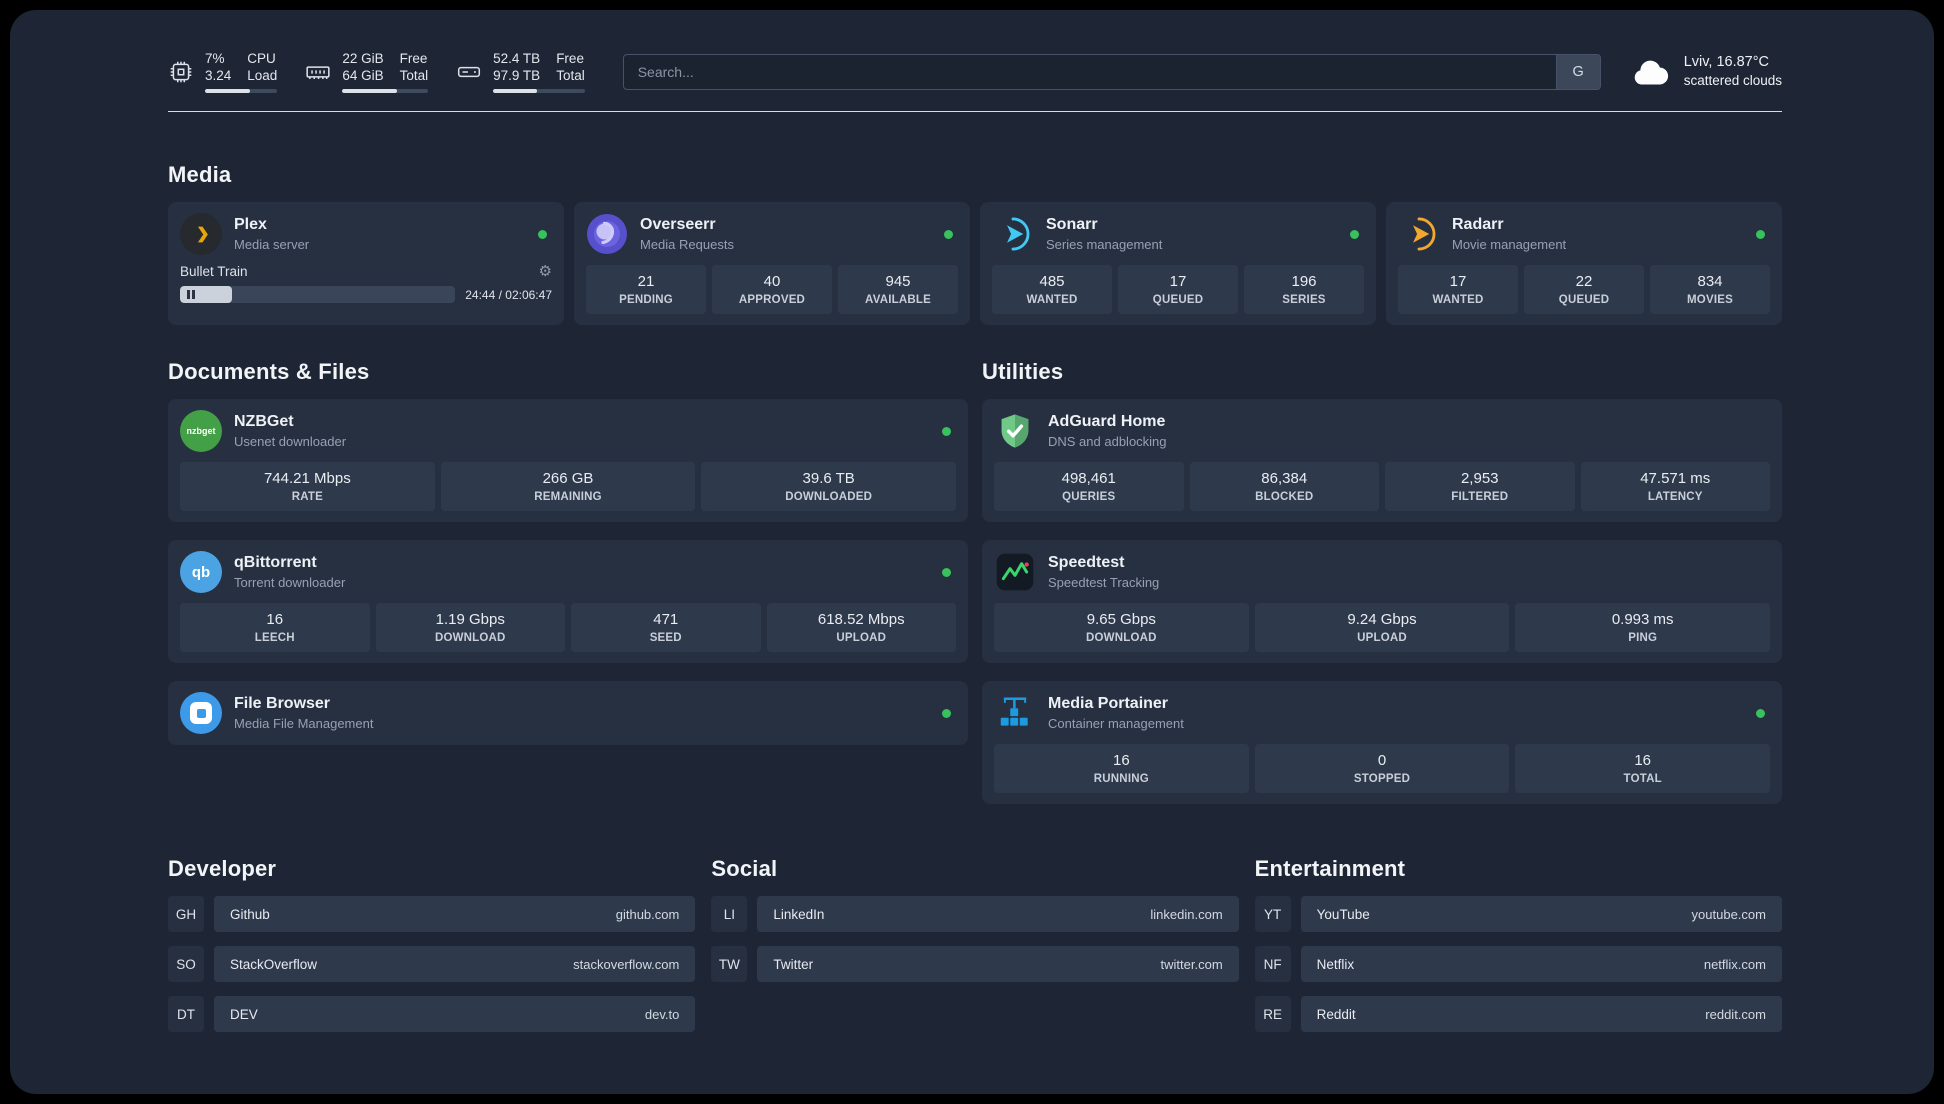 The height and width of the screenshot is (1104, 1944). Describe the element at coordinates (1541, 964) in the screenshot. I see `netflix-link: Netflix netflix.com` at that location.